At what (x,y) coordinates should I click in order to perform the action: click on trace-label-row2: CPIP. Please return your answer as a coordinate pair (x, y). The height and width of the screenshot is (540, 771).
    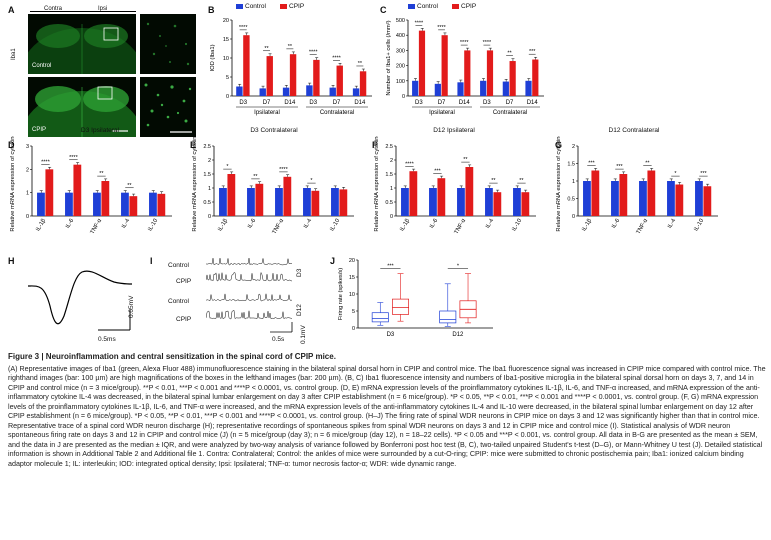
    Looking at the image, I should click on (184, 281).